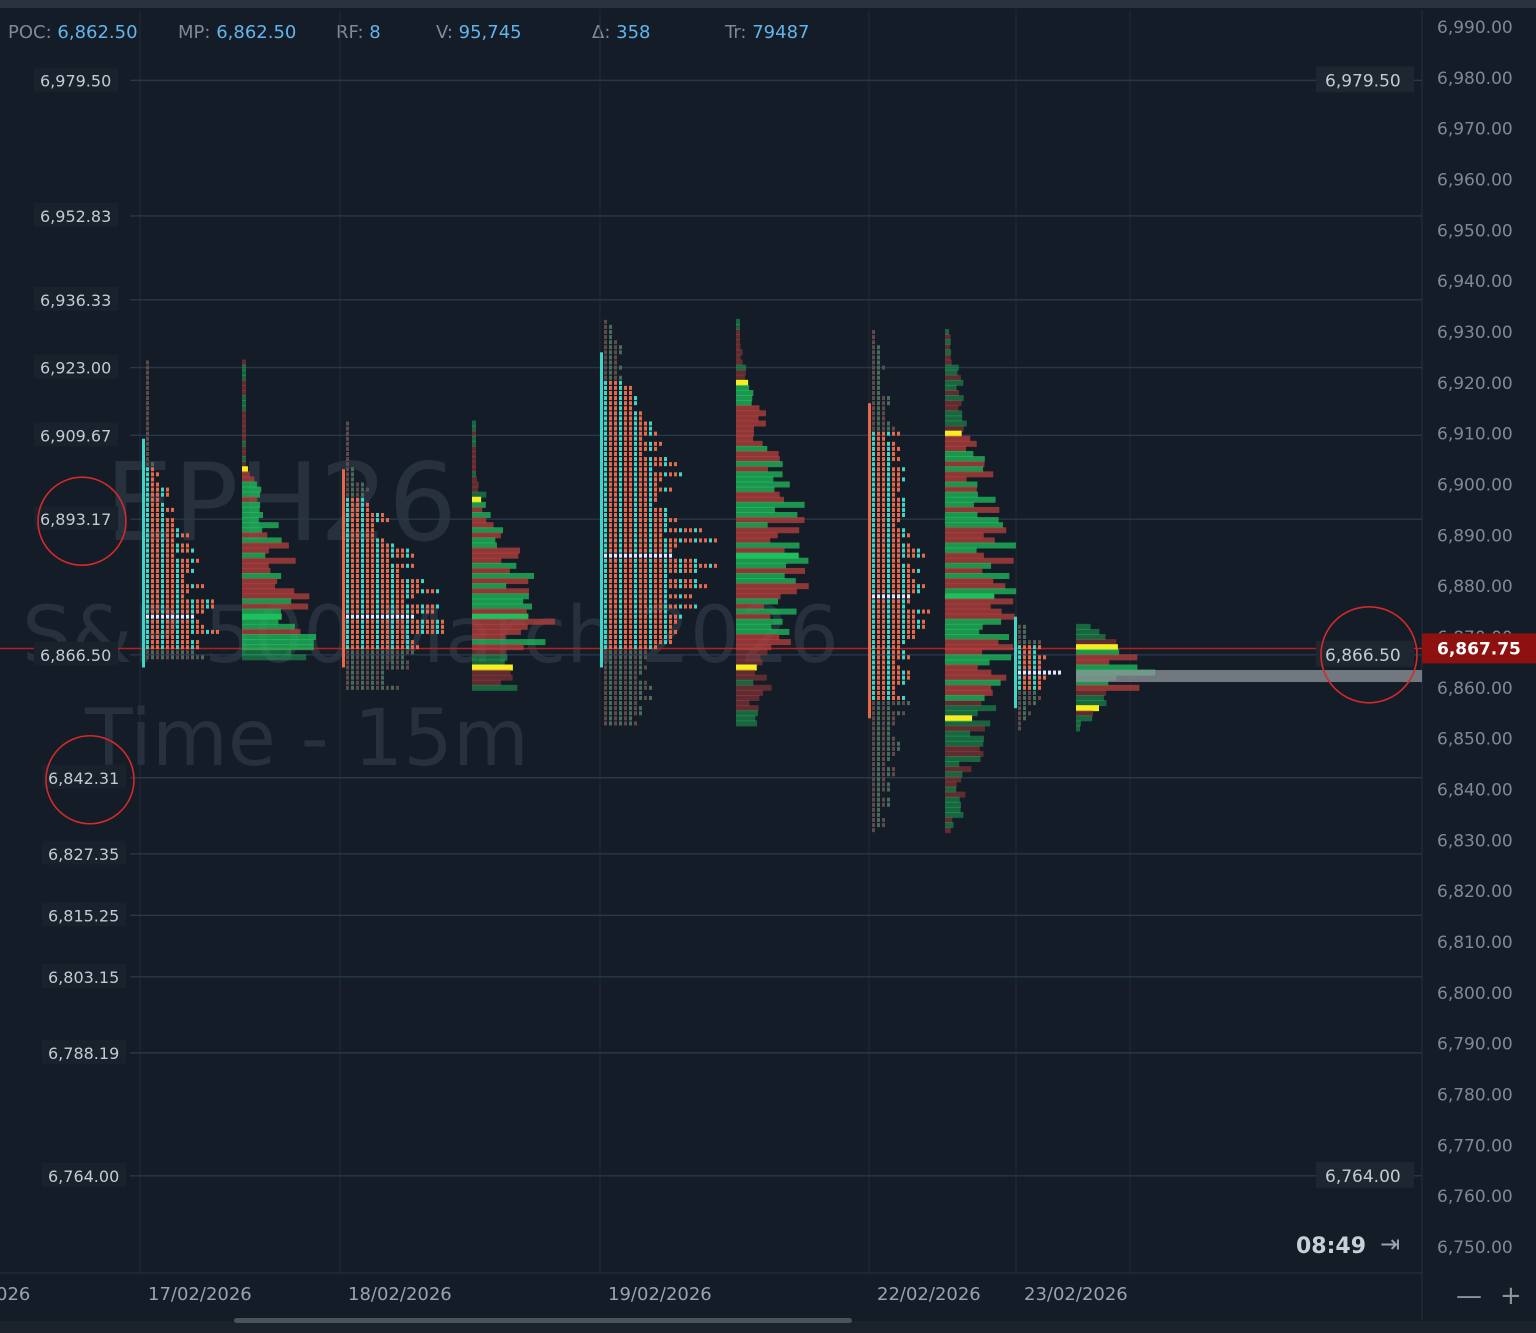 This screenshot has height=1333, width=1536. Describe the element at coordinates (1511, 1296) in the screenshot. I see `zoom-in-button: +` at that location.